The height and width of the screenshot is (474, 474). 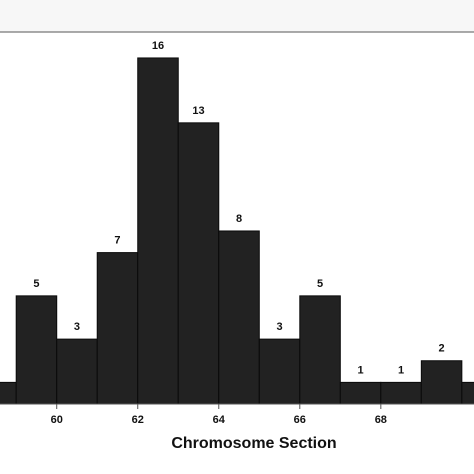 I want to click on bar-count-label: 16, so click(x=158, y=46).